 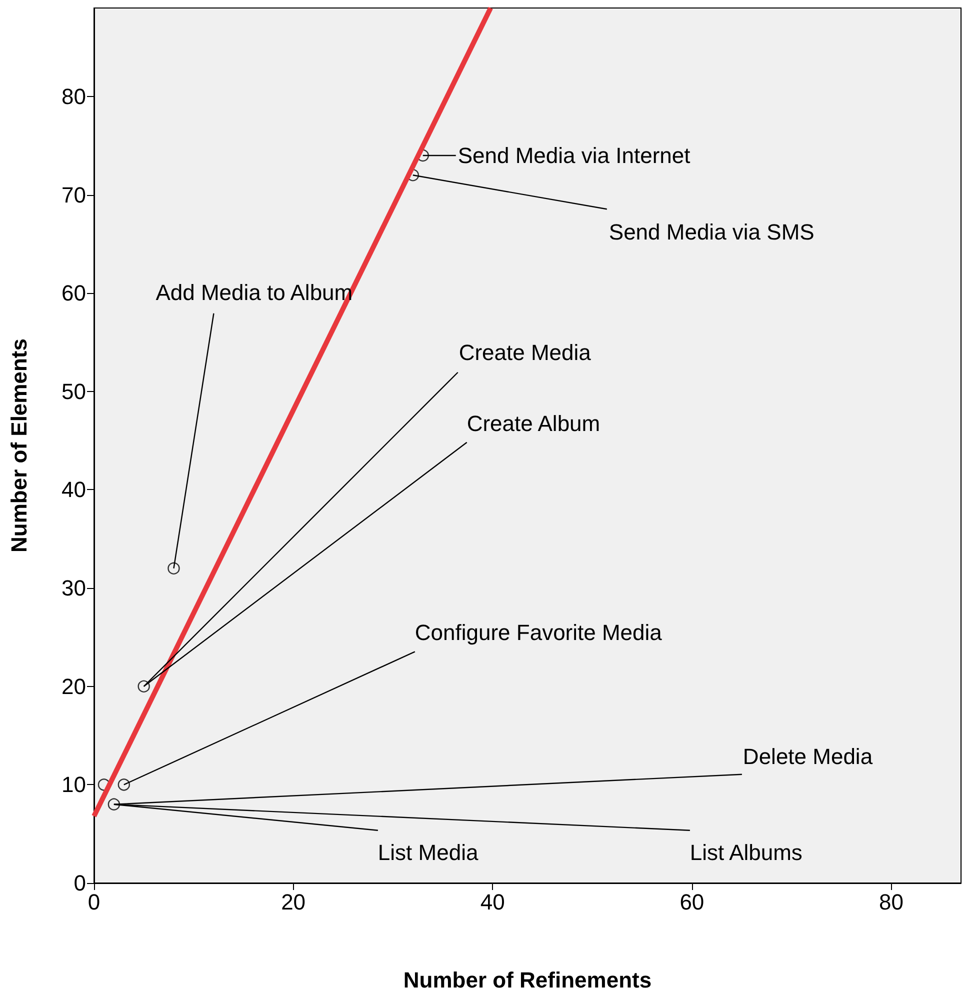 I want to click on y-tick-label: 30, so click(x=74, y=588).